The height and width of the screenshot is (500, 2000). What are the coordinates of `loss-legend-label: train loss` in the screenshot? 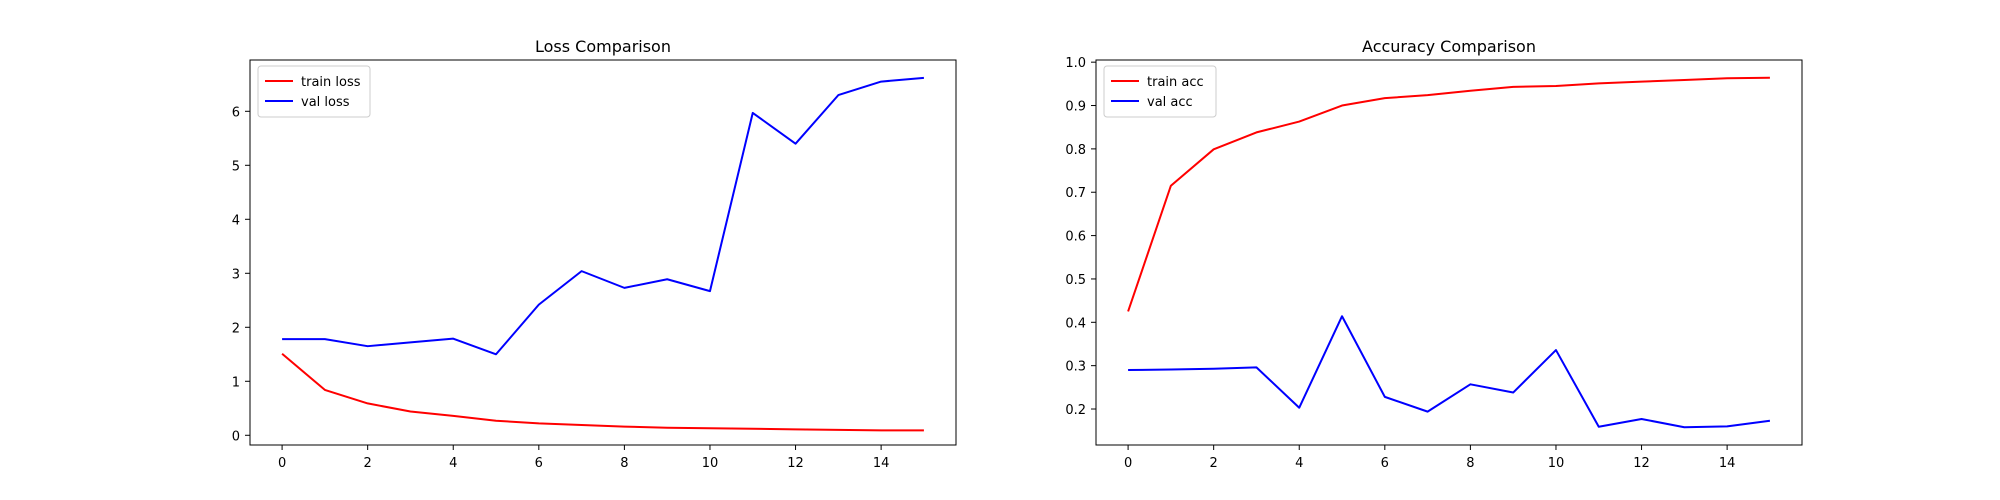 It's located at (331, 82).